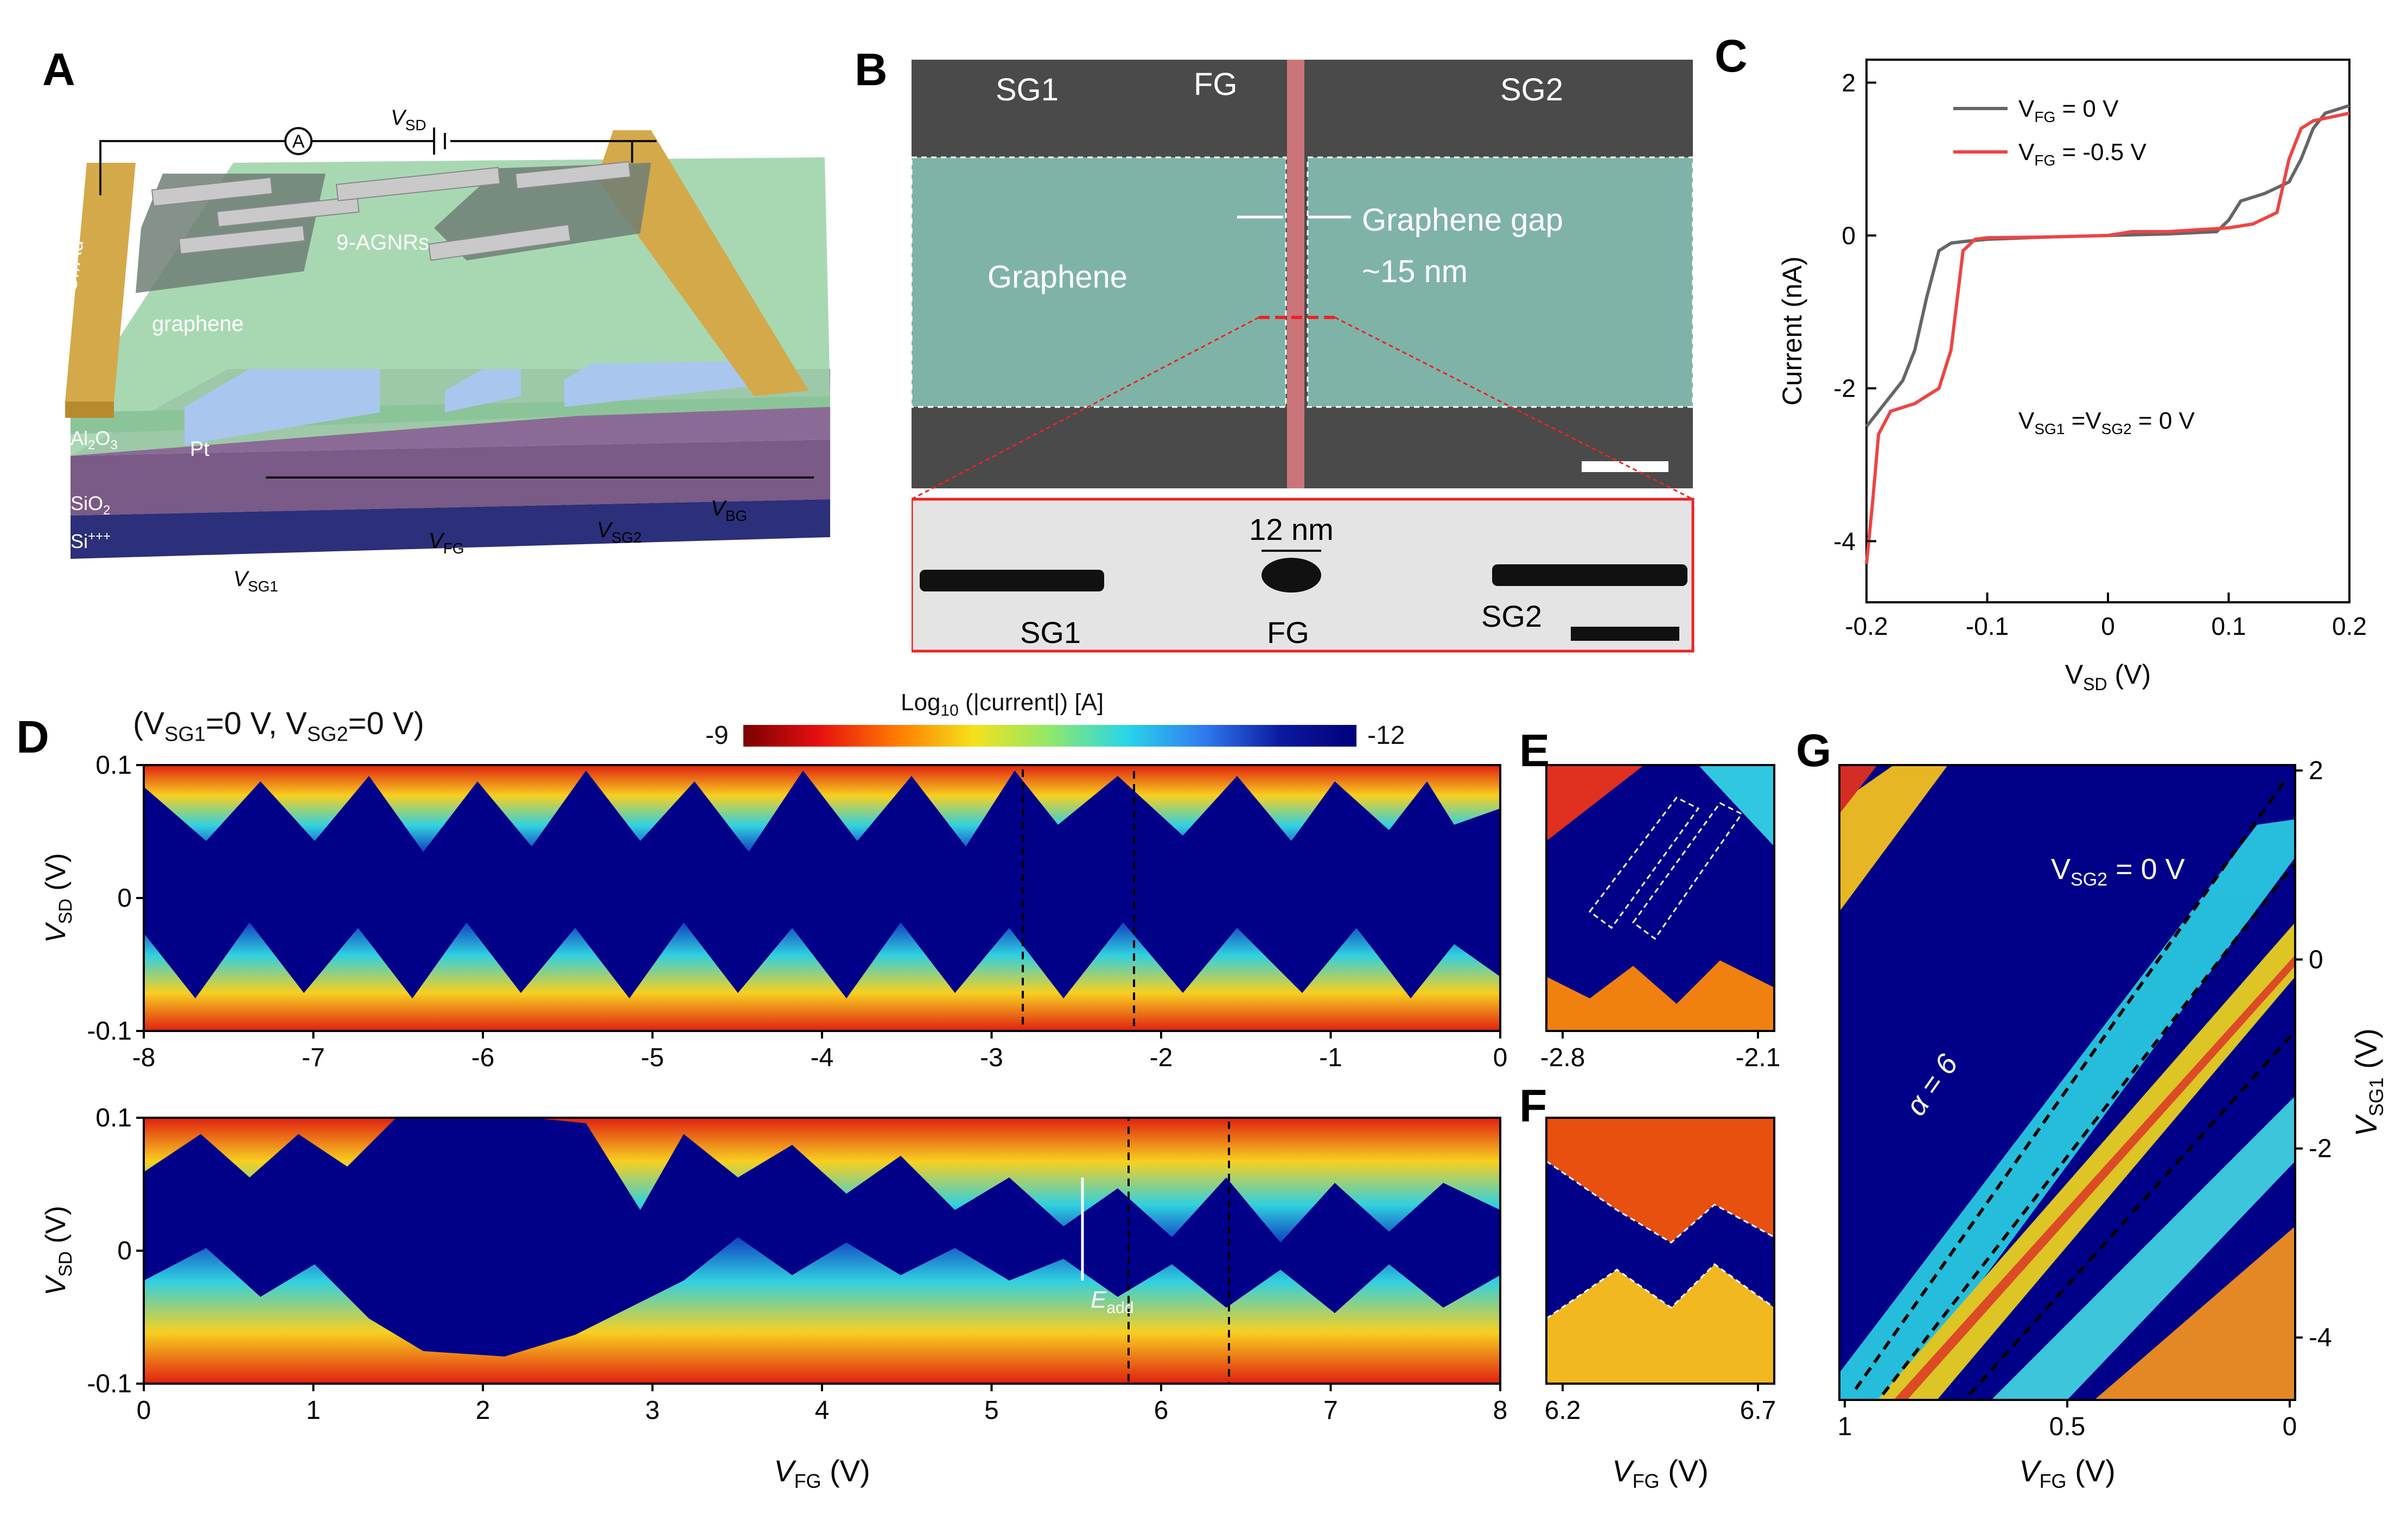  I want to click on y-tick-label-1: 0, so click(1849, 235).